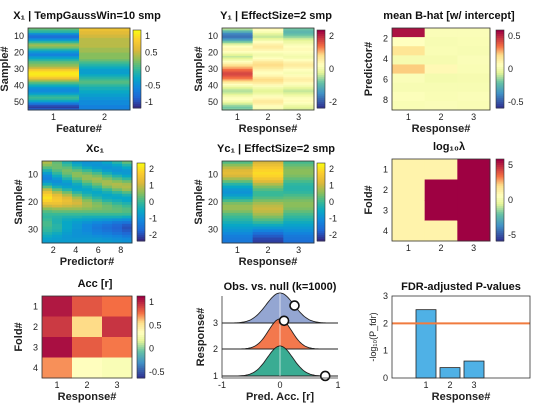  I want to click on x-tick-label: 8, so click(120, 250).